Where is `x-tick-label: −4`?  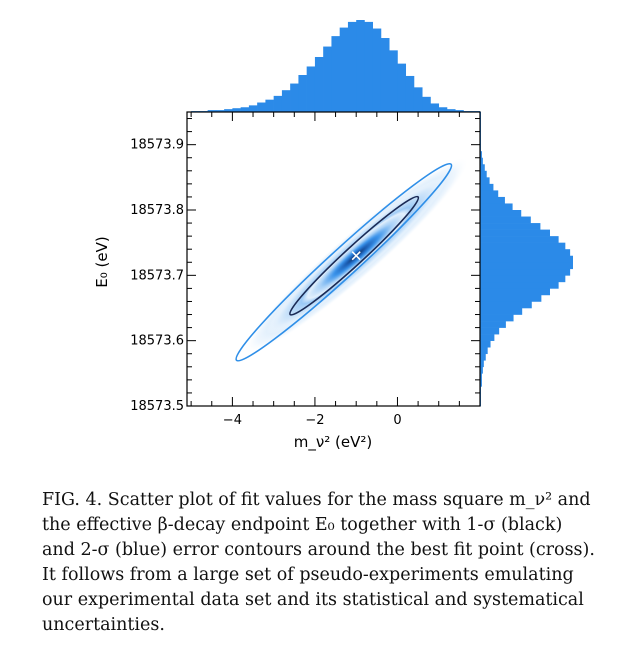 x-tick-label: −4 is located at coordinates (232, 420).